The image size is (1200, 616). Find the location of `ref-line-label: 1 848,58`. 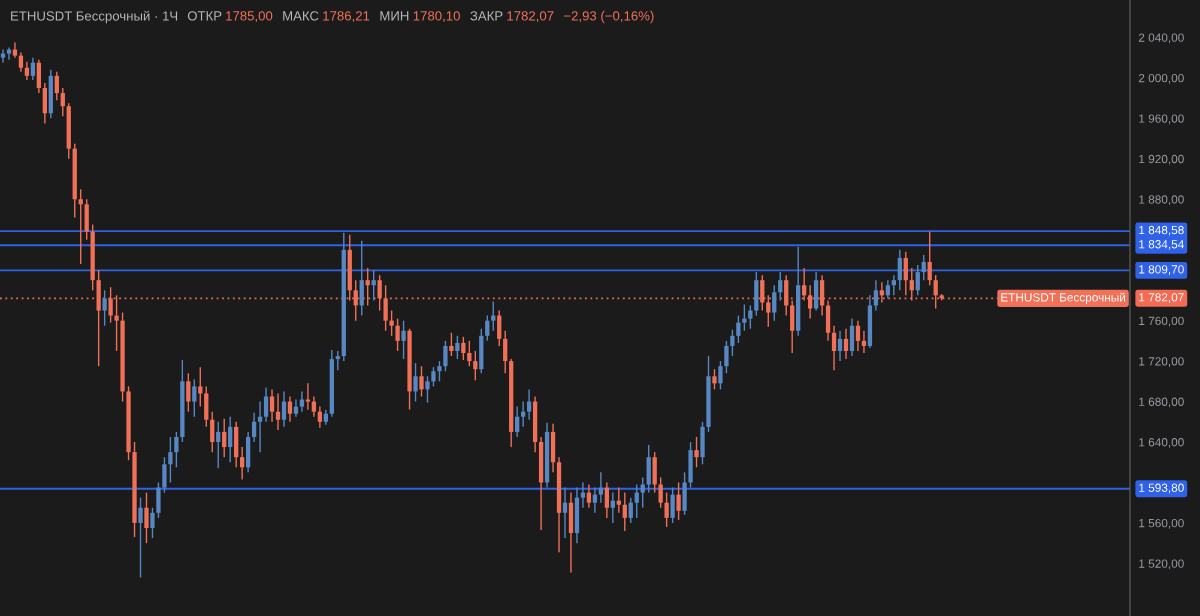

ref-line-label: 1 848,58 is located at coordinates (1161, 230).